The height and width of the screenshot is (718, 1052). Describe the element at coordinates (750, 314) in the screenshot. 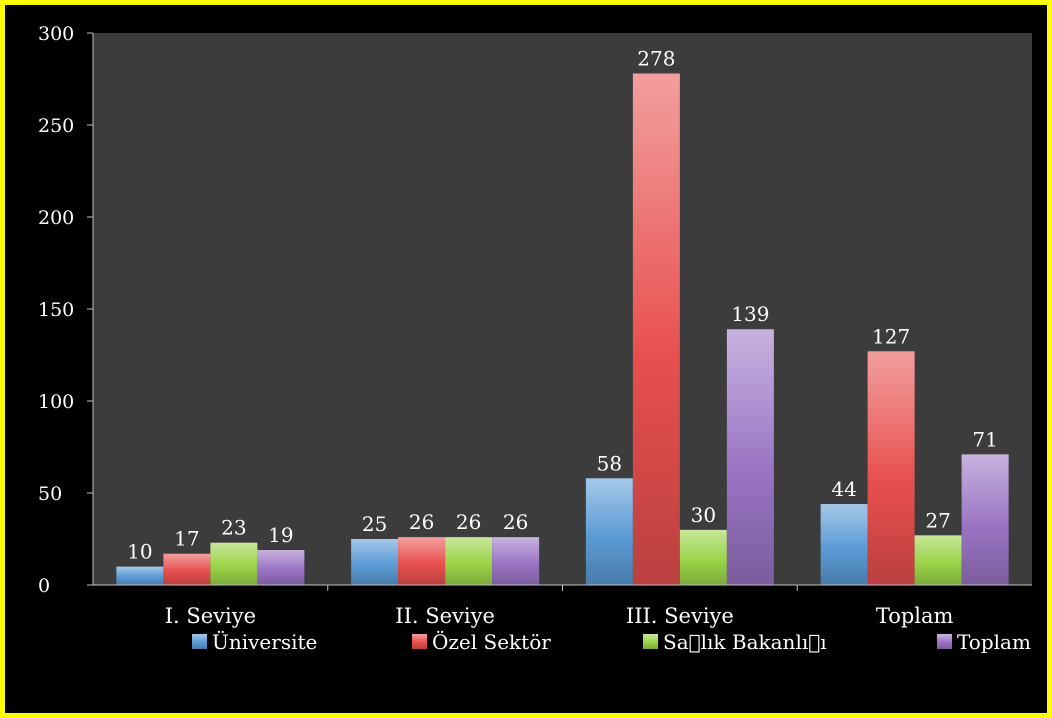

I see `data-label: 139` at that location.